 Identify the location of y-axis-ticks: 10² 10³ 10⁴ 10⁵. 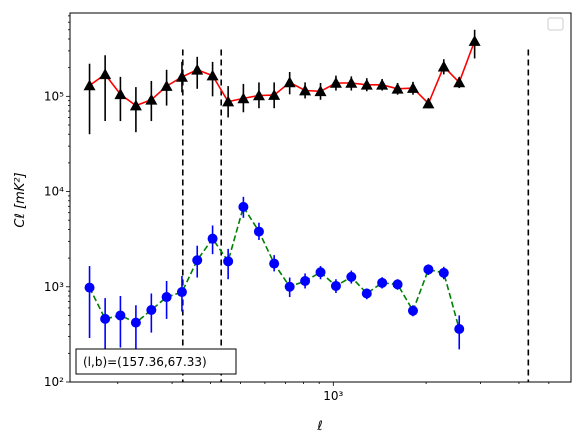
(57, 202).